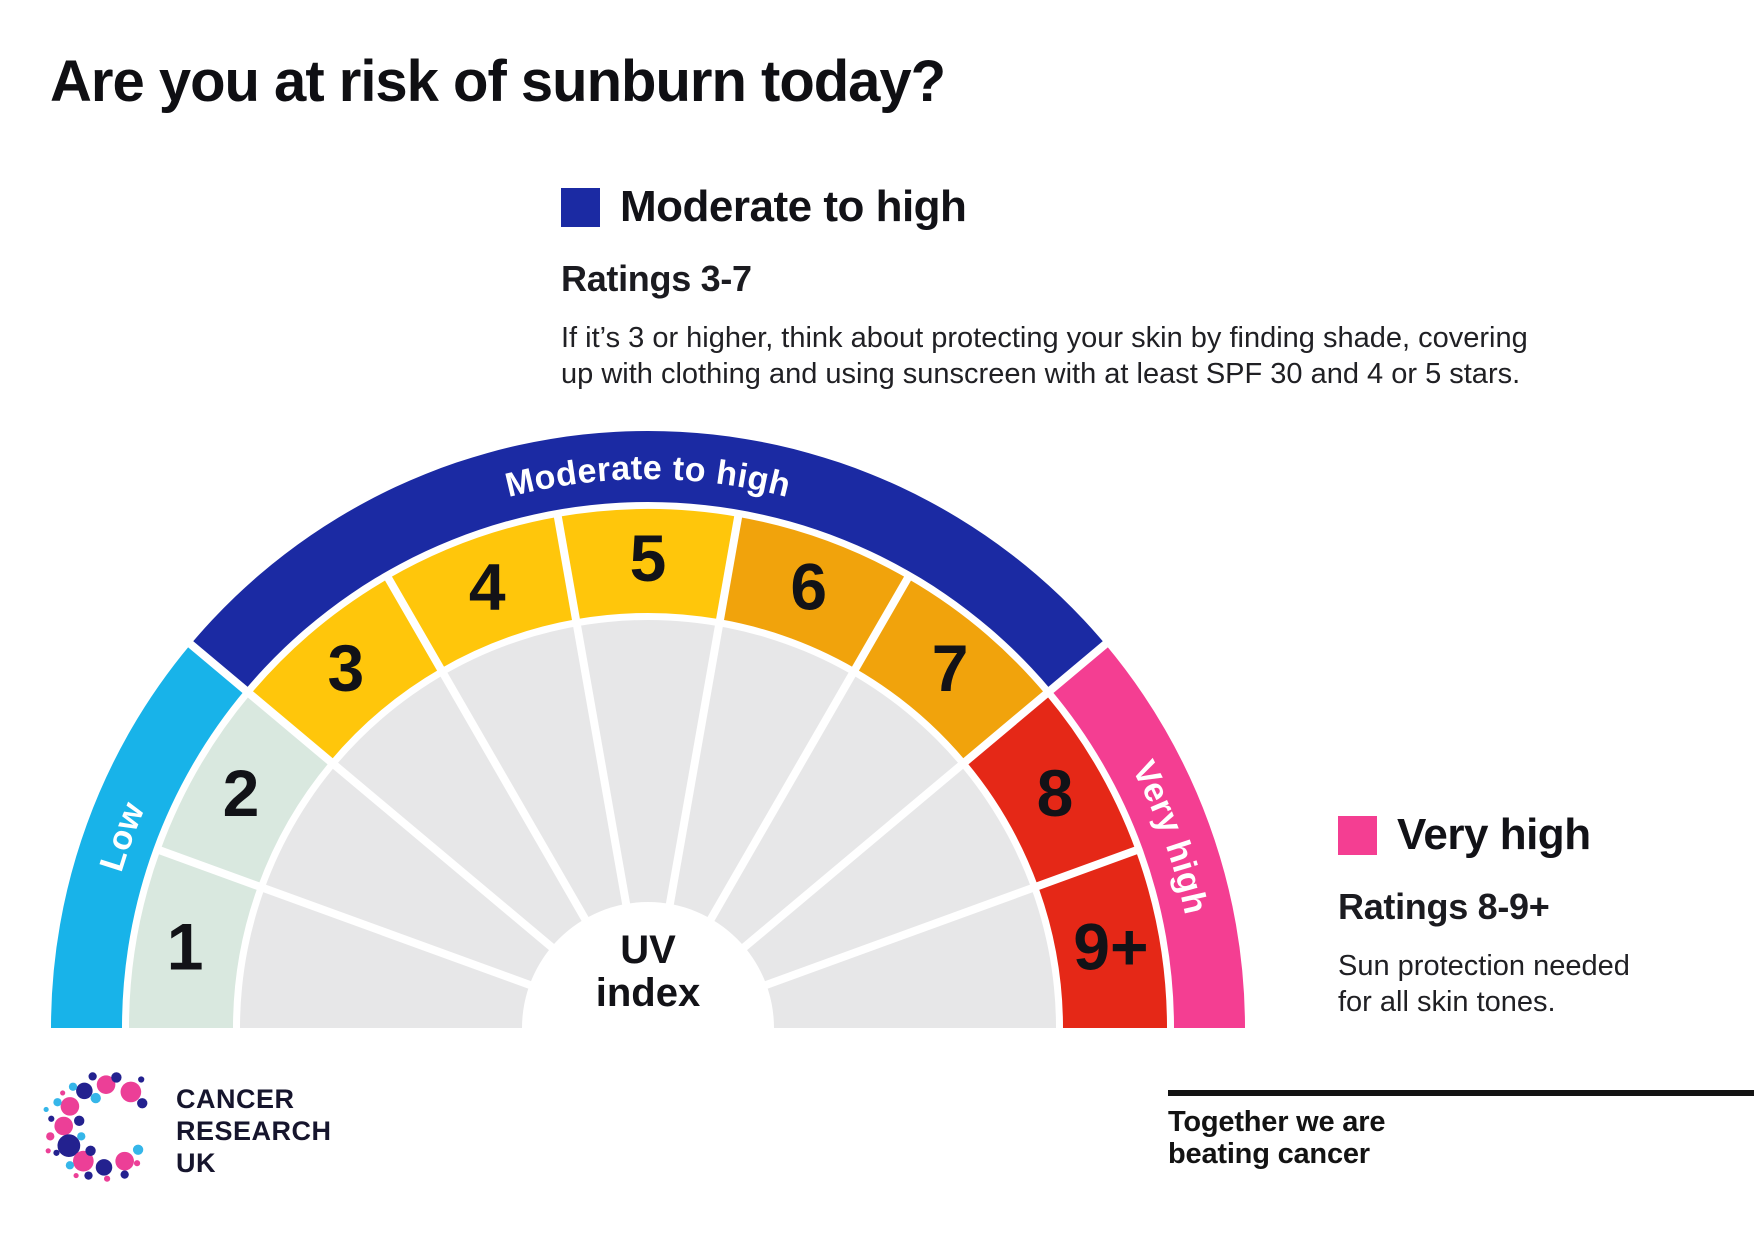  I want to click on gauge-segment-number-2: 2, so click(241, 793).